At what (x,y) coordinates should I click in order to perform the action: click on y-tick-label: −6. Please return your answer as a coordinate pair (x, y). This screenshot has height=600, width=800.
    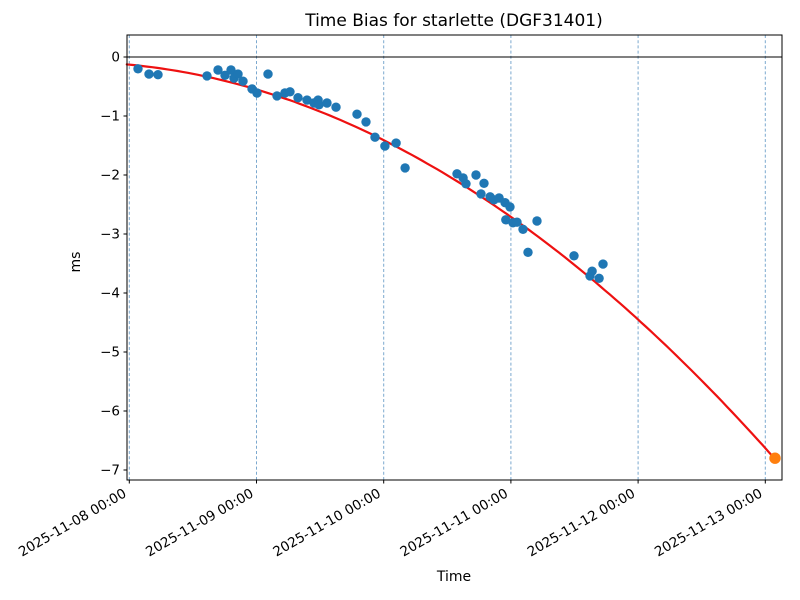
    Looking at the image, I should click on (110, 412).